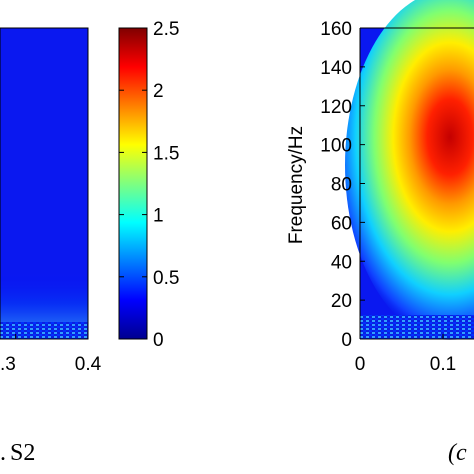  I want to click on left-heatmap-noise, so click(44, 330).